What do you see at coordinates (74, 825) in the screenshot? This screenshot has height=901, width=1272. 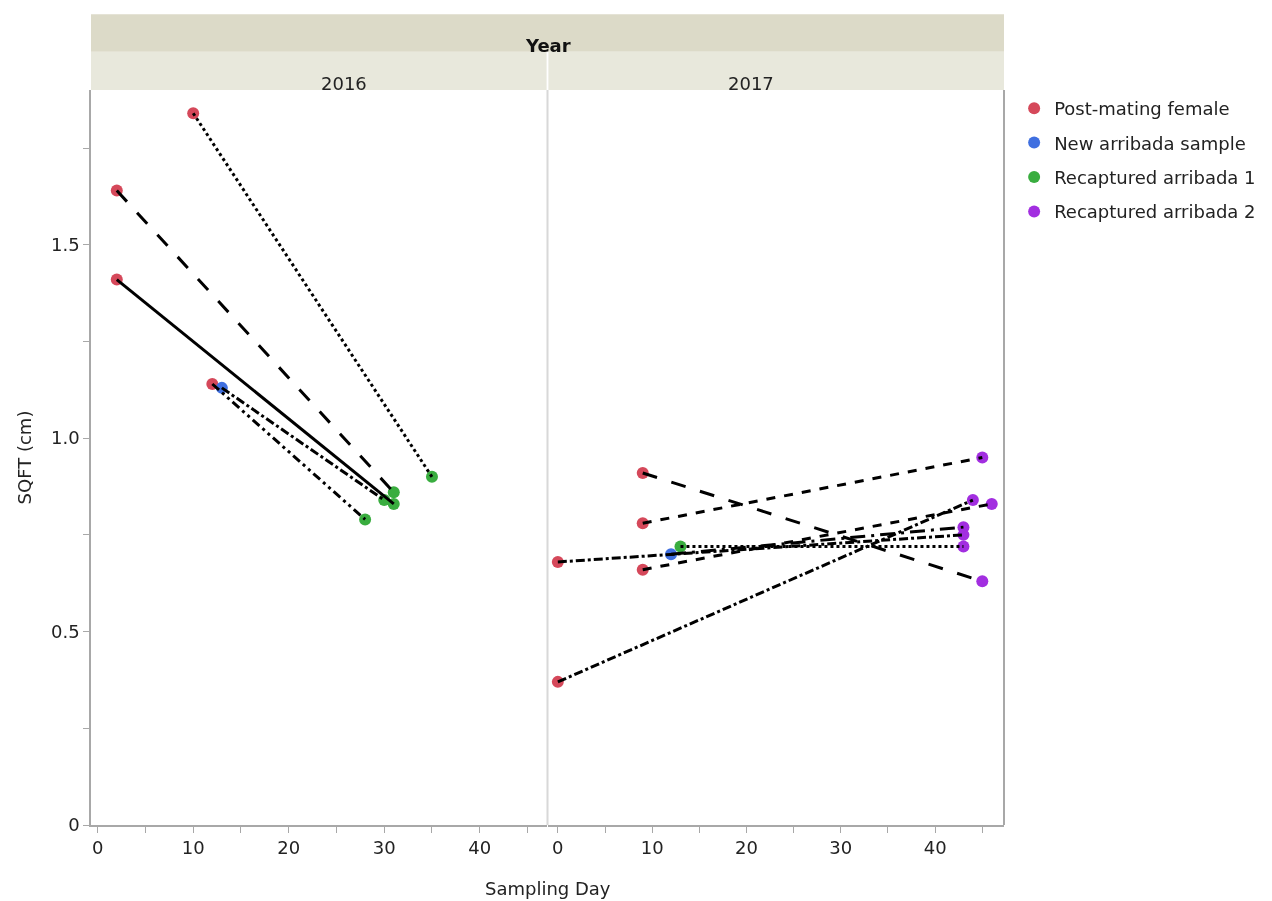 I see `y-tick-label: 0` at bounding box center [74, 825].